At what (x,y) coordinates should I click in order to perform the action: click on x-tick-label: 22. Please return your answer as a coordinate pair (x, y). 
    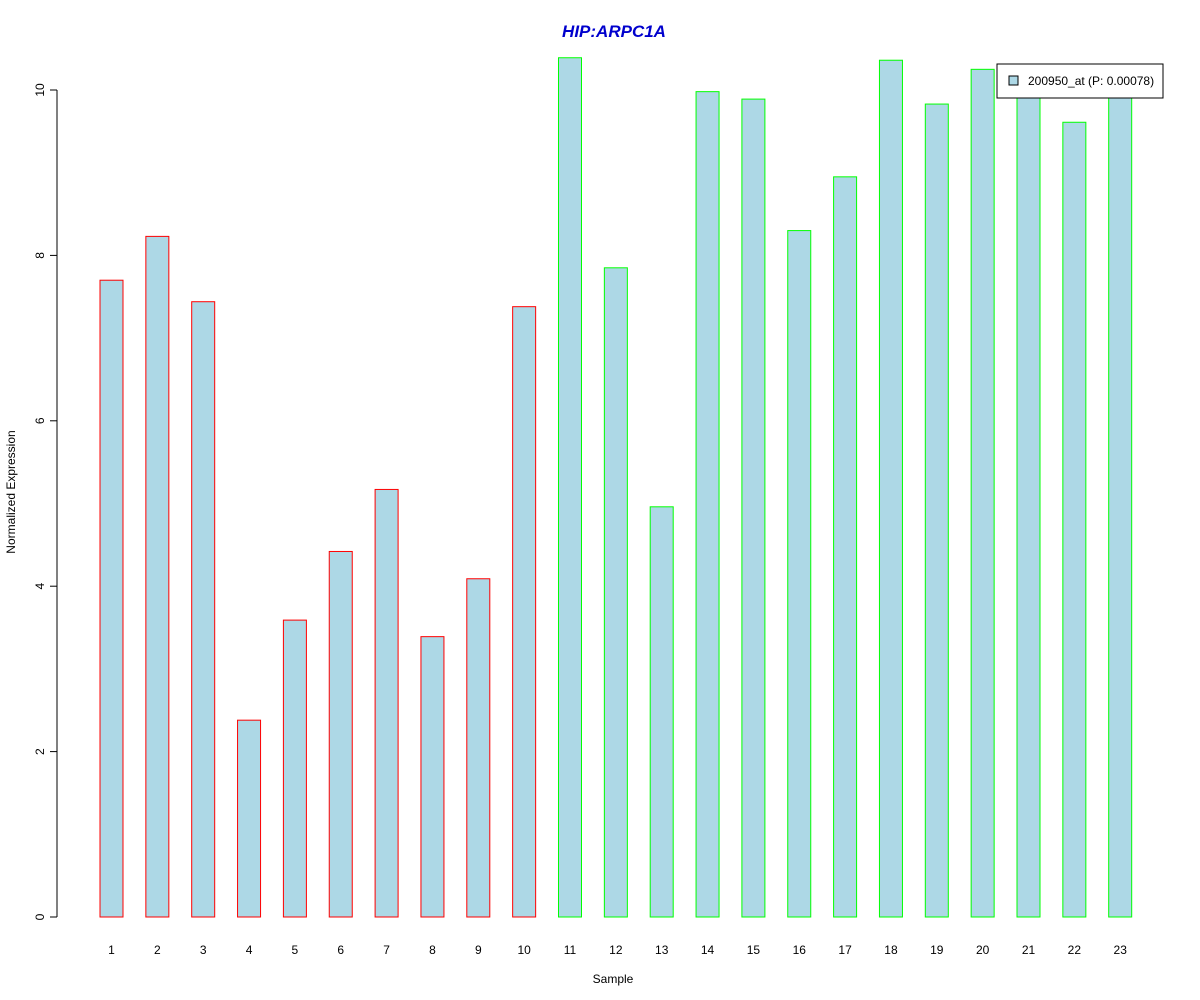
    Looking at the image, I should click on (1075, 950).